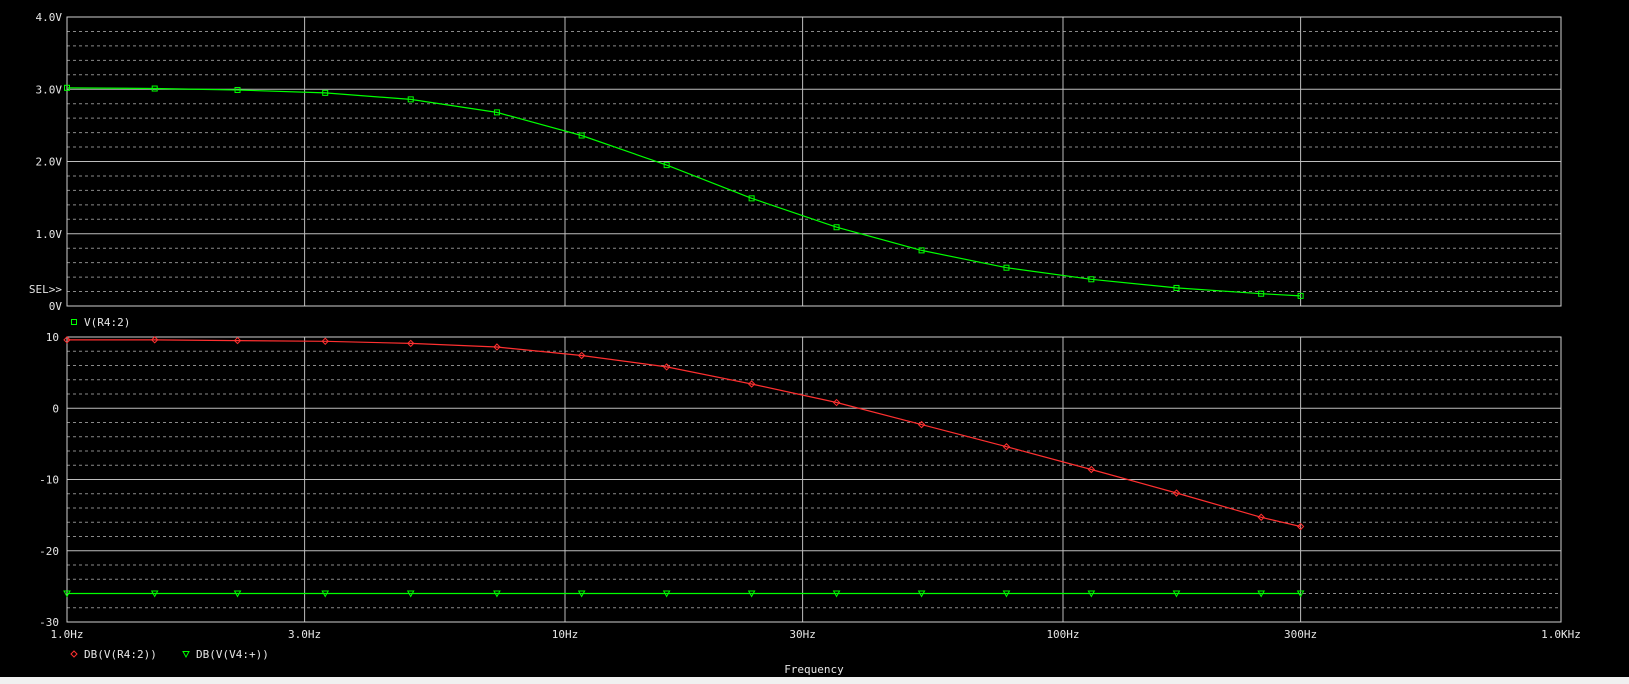 Image resolution: width=1629 pixels, height=684 pixels. Describe the element at coordinates (49, 234) in the screenshot. I see `top-y-tick-label: 1.0V` at that location.